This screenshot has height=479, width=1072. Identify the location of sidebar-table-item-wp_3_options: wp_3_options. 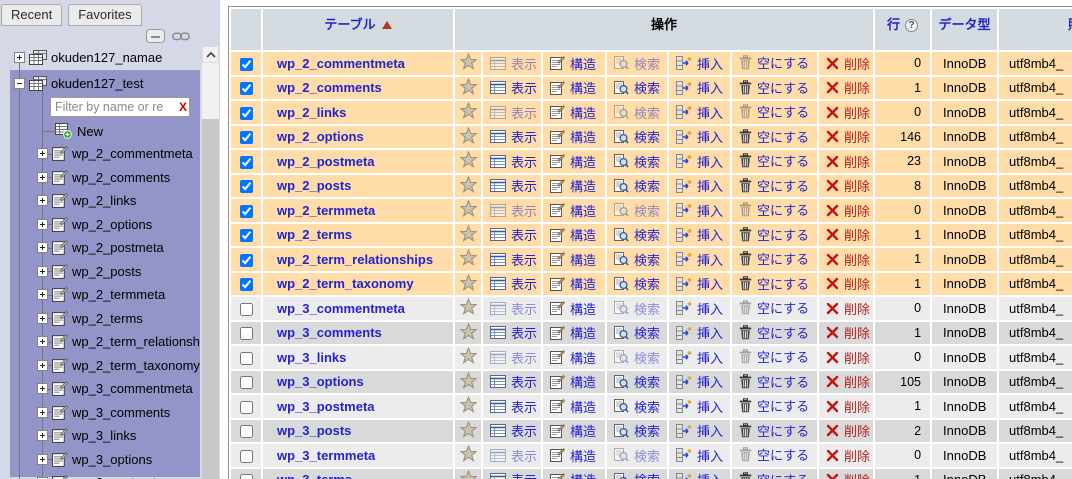
(105, 460).